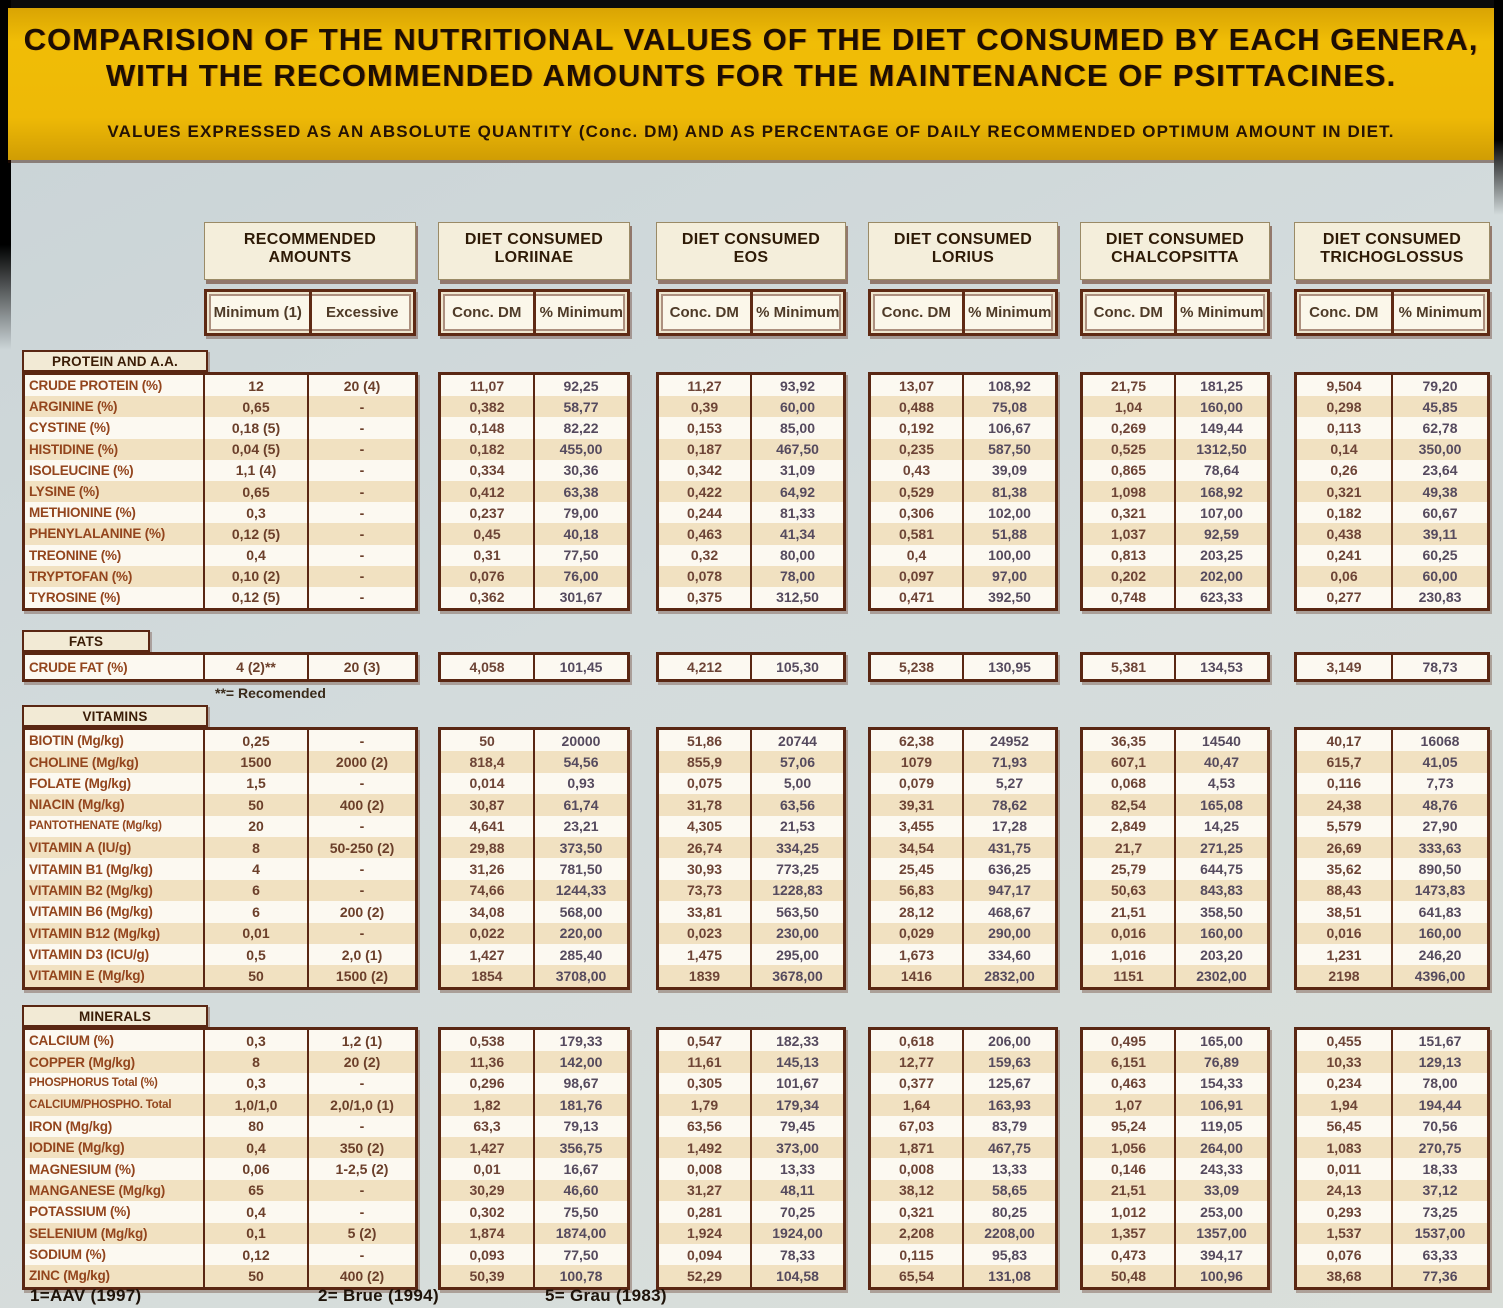 The image size is (1503, 1308). I want to click on pct-minimum-value: 64,92, so click(797, 491).